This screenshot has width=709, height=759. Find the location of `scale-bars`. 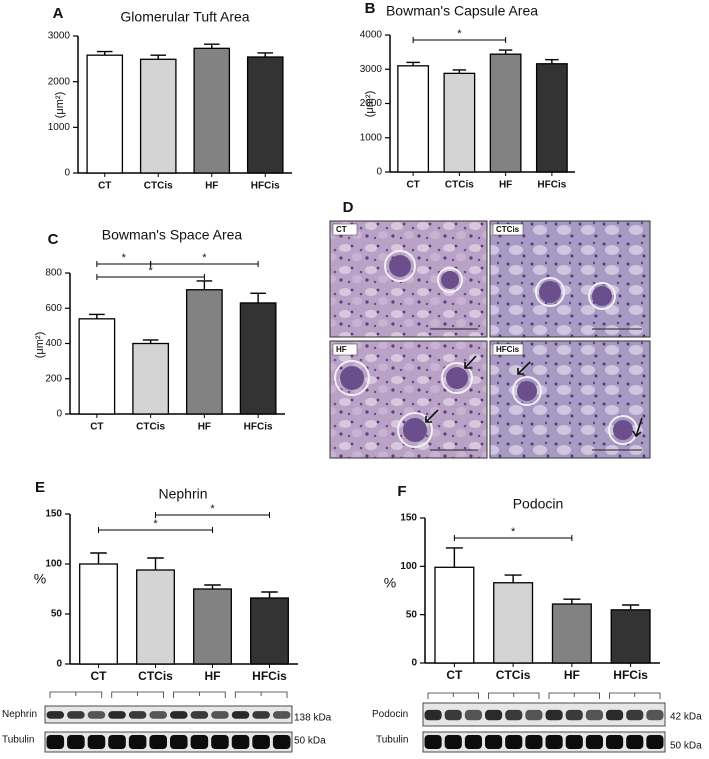

scale-bars is located at coordinates (536, 389).